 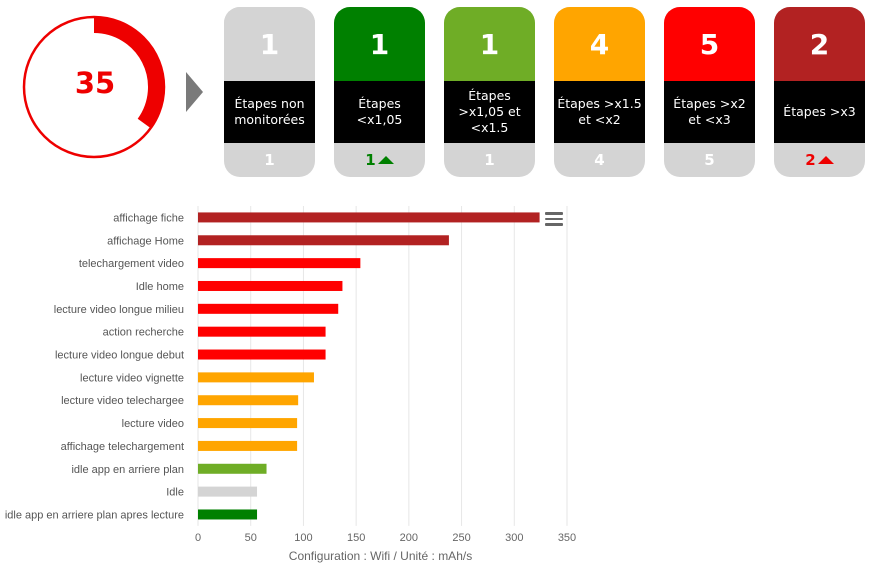 I want to click on status-card: 1 Étapes <x1,05 1, so click(x=379, y=92).